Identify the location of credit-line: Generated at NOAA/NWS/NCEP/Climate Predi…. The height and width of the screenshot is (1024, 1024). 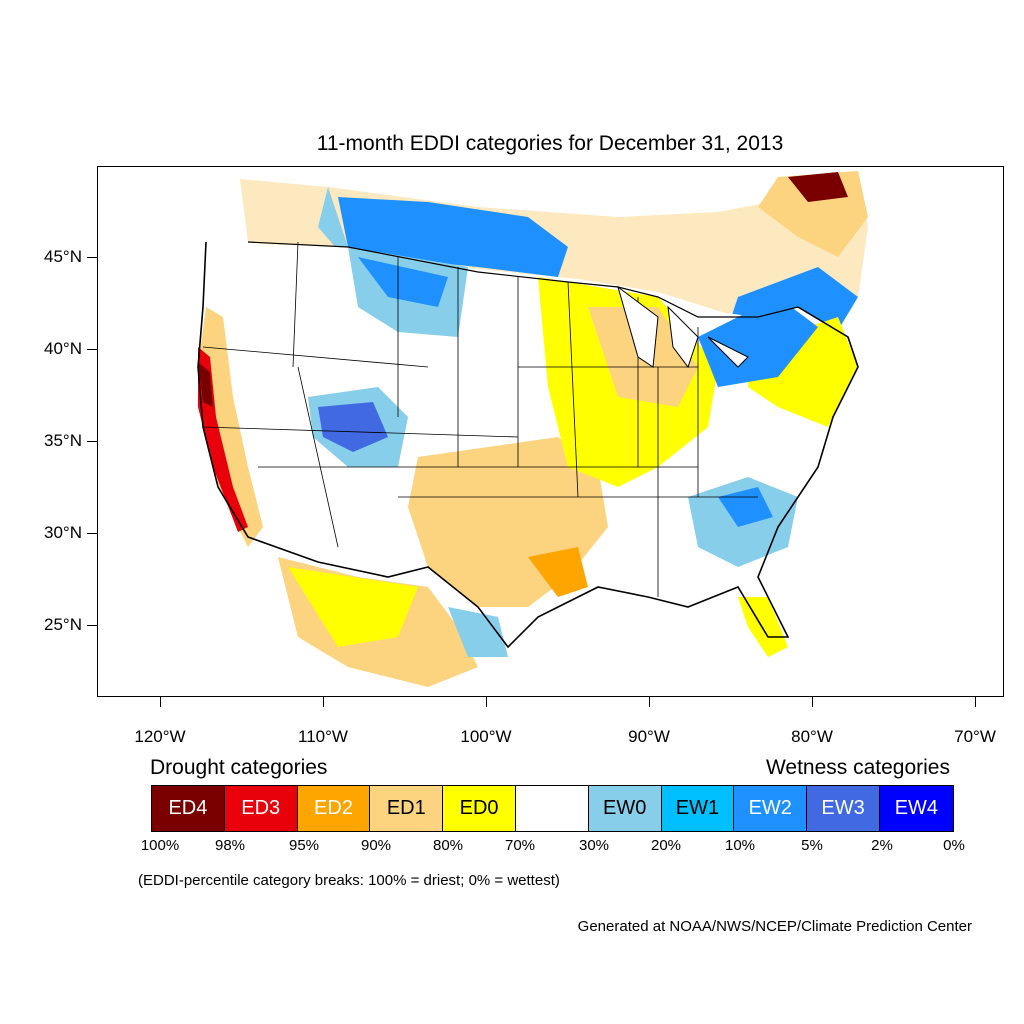
(774, 926).